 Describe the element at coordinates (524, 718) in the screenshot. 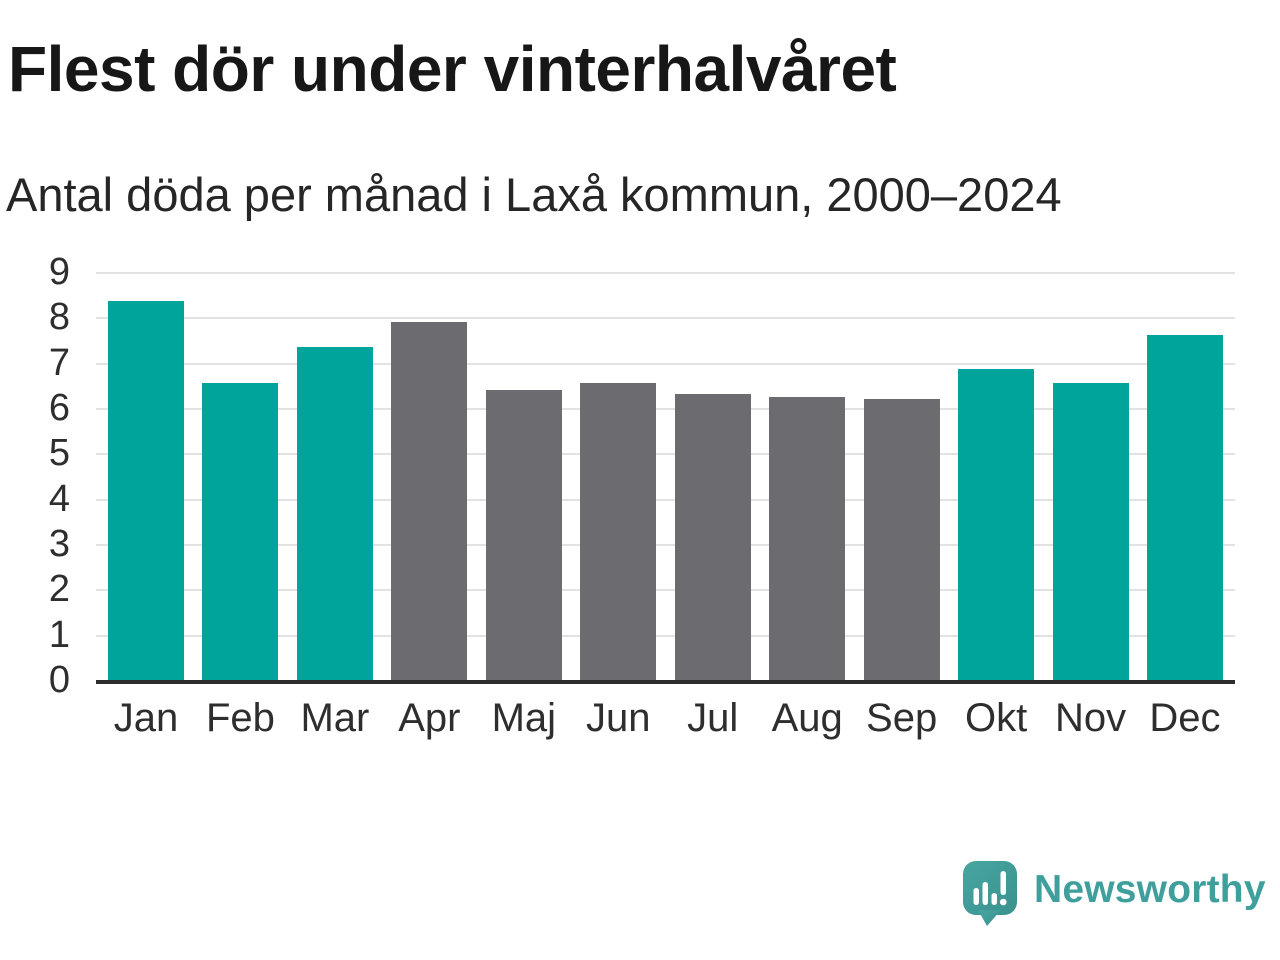

I see `x-label-maj: Maj` at that location.